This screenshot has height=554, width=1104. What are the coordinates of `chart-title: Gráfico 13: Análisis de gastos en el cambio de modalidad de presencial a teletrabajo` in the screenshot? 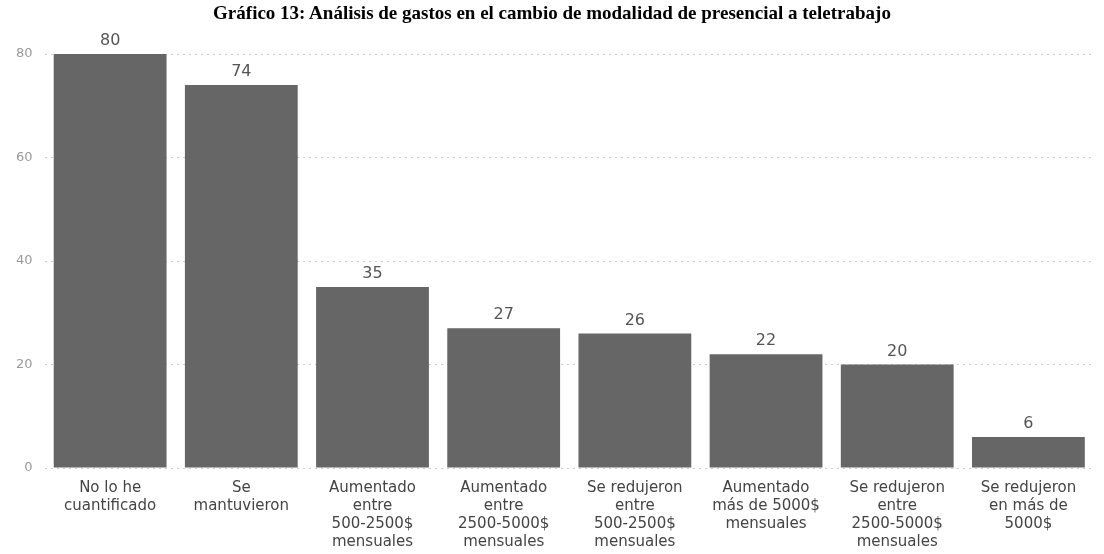 It's located at (552, 13).